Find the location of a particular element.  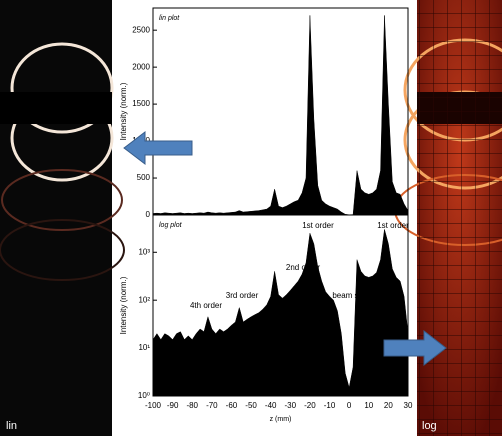

x-tick-label: -90 is located at coordinates (173, 405).